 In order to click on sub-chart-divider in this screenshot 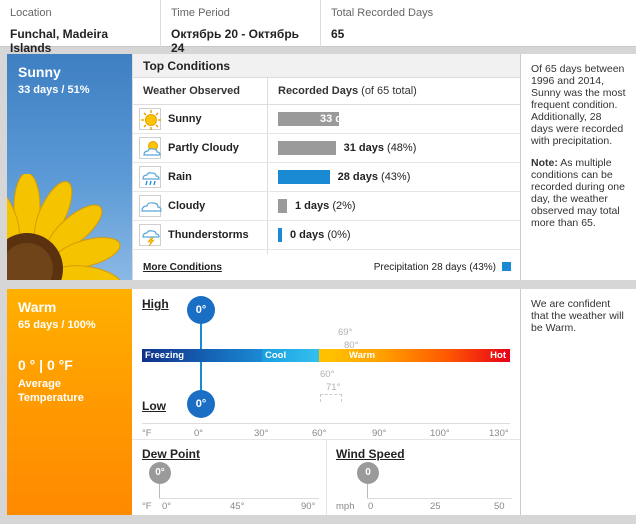, I will do `click(326, 477)`.